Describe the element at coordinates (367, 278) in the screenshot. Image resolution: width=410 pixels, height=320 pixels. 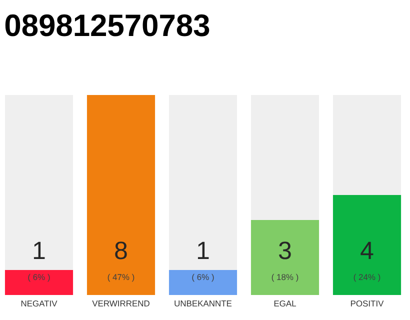
I see `annotation: ( 24% )` at that location.